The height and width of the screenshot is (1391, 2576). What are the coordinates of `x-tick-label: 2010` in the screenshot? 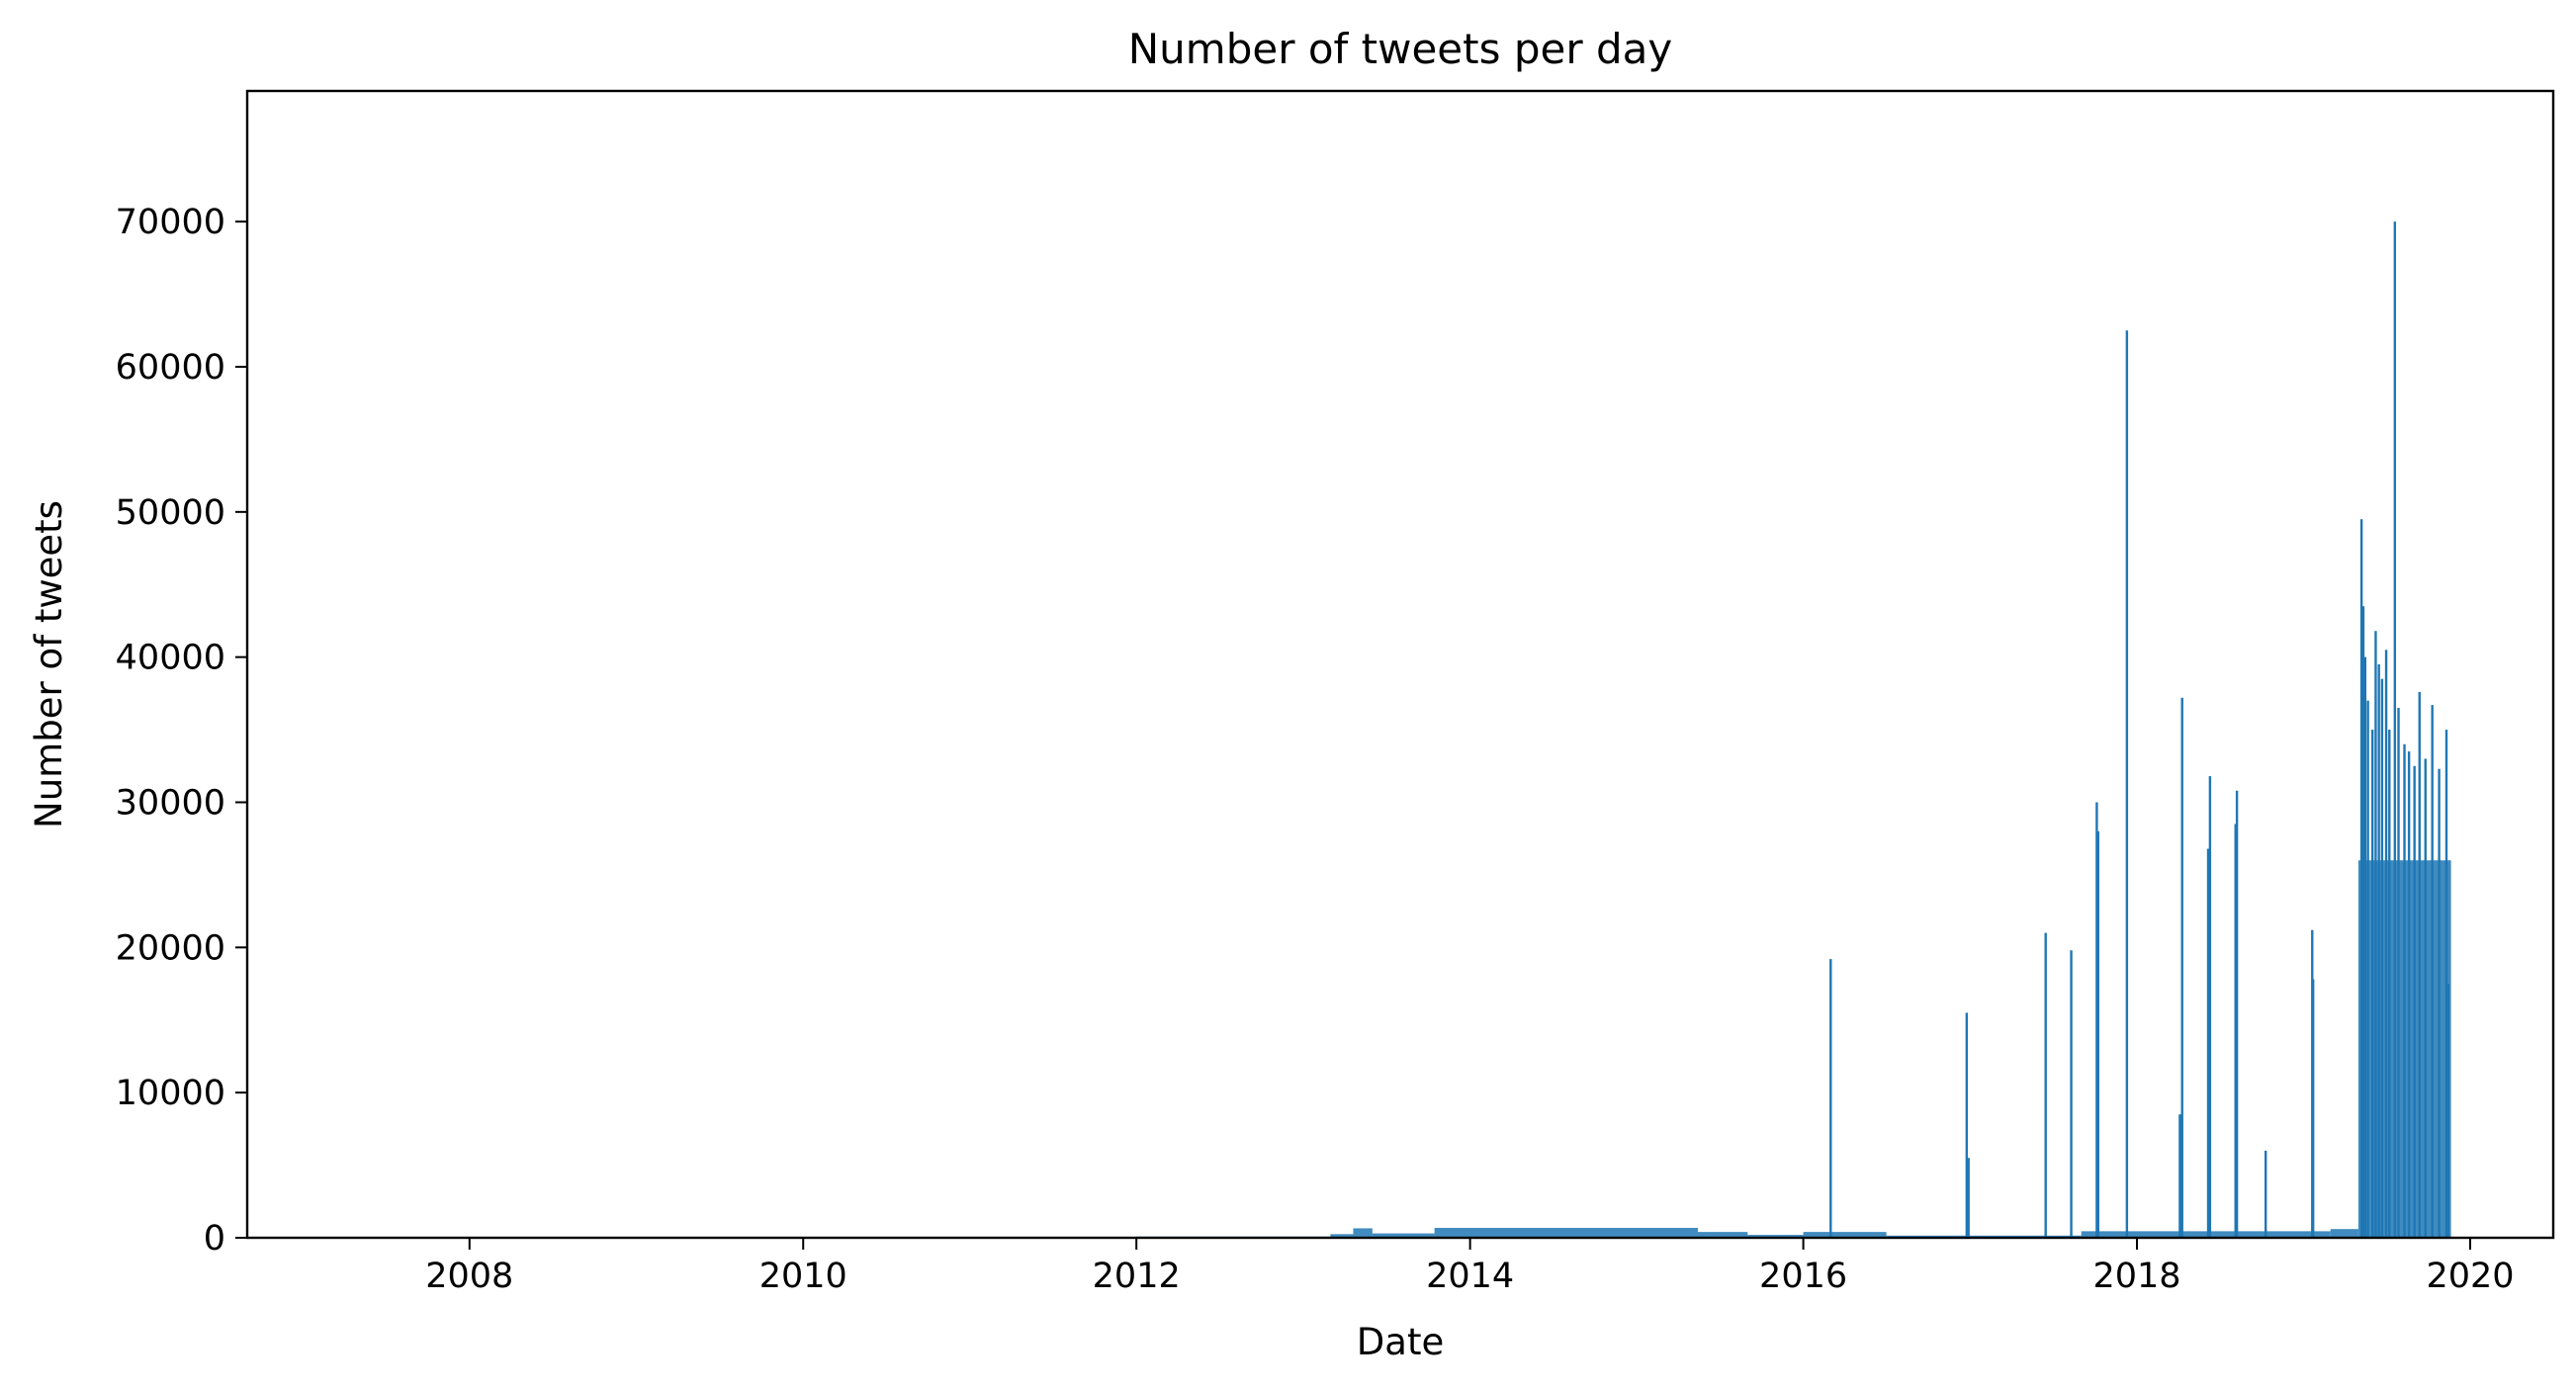 It's located at (803, 1276).